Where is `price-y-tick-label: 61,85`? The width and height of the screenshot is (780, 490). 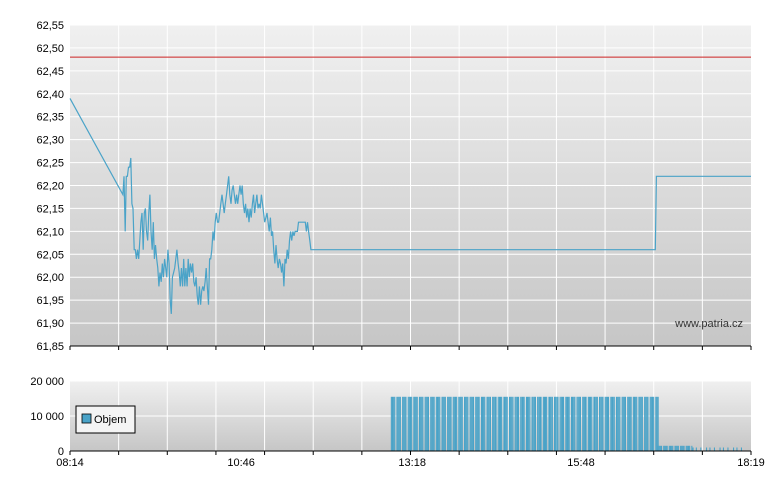
price-y-tick-label: 61,85 is located at coordinates (50, 347).